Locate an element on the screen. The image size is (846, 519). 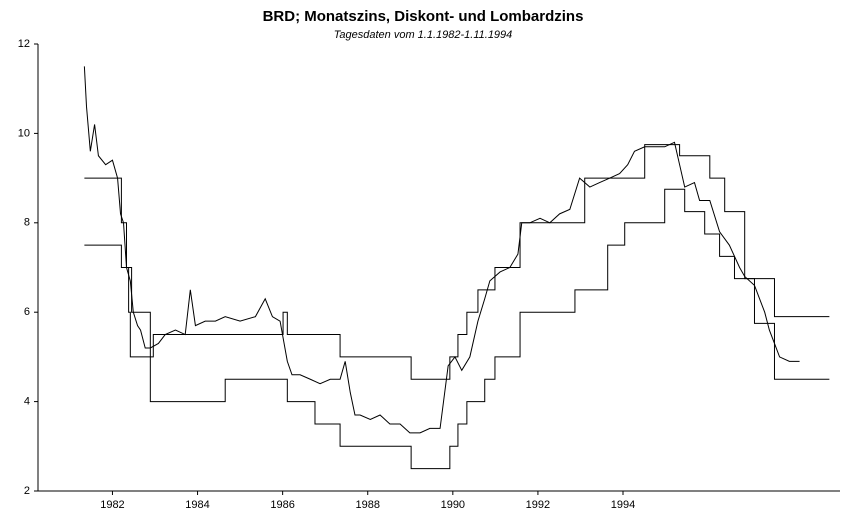
y-tick-label: 2 is located at coordinates (27, 491).